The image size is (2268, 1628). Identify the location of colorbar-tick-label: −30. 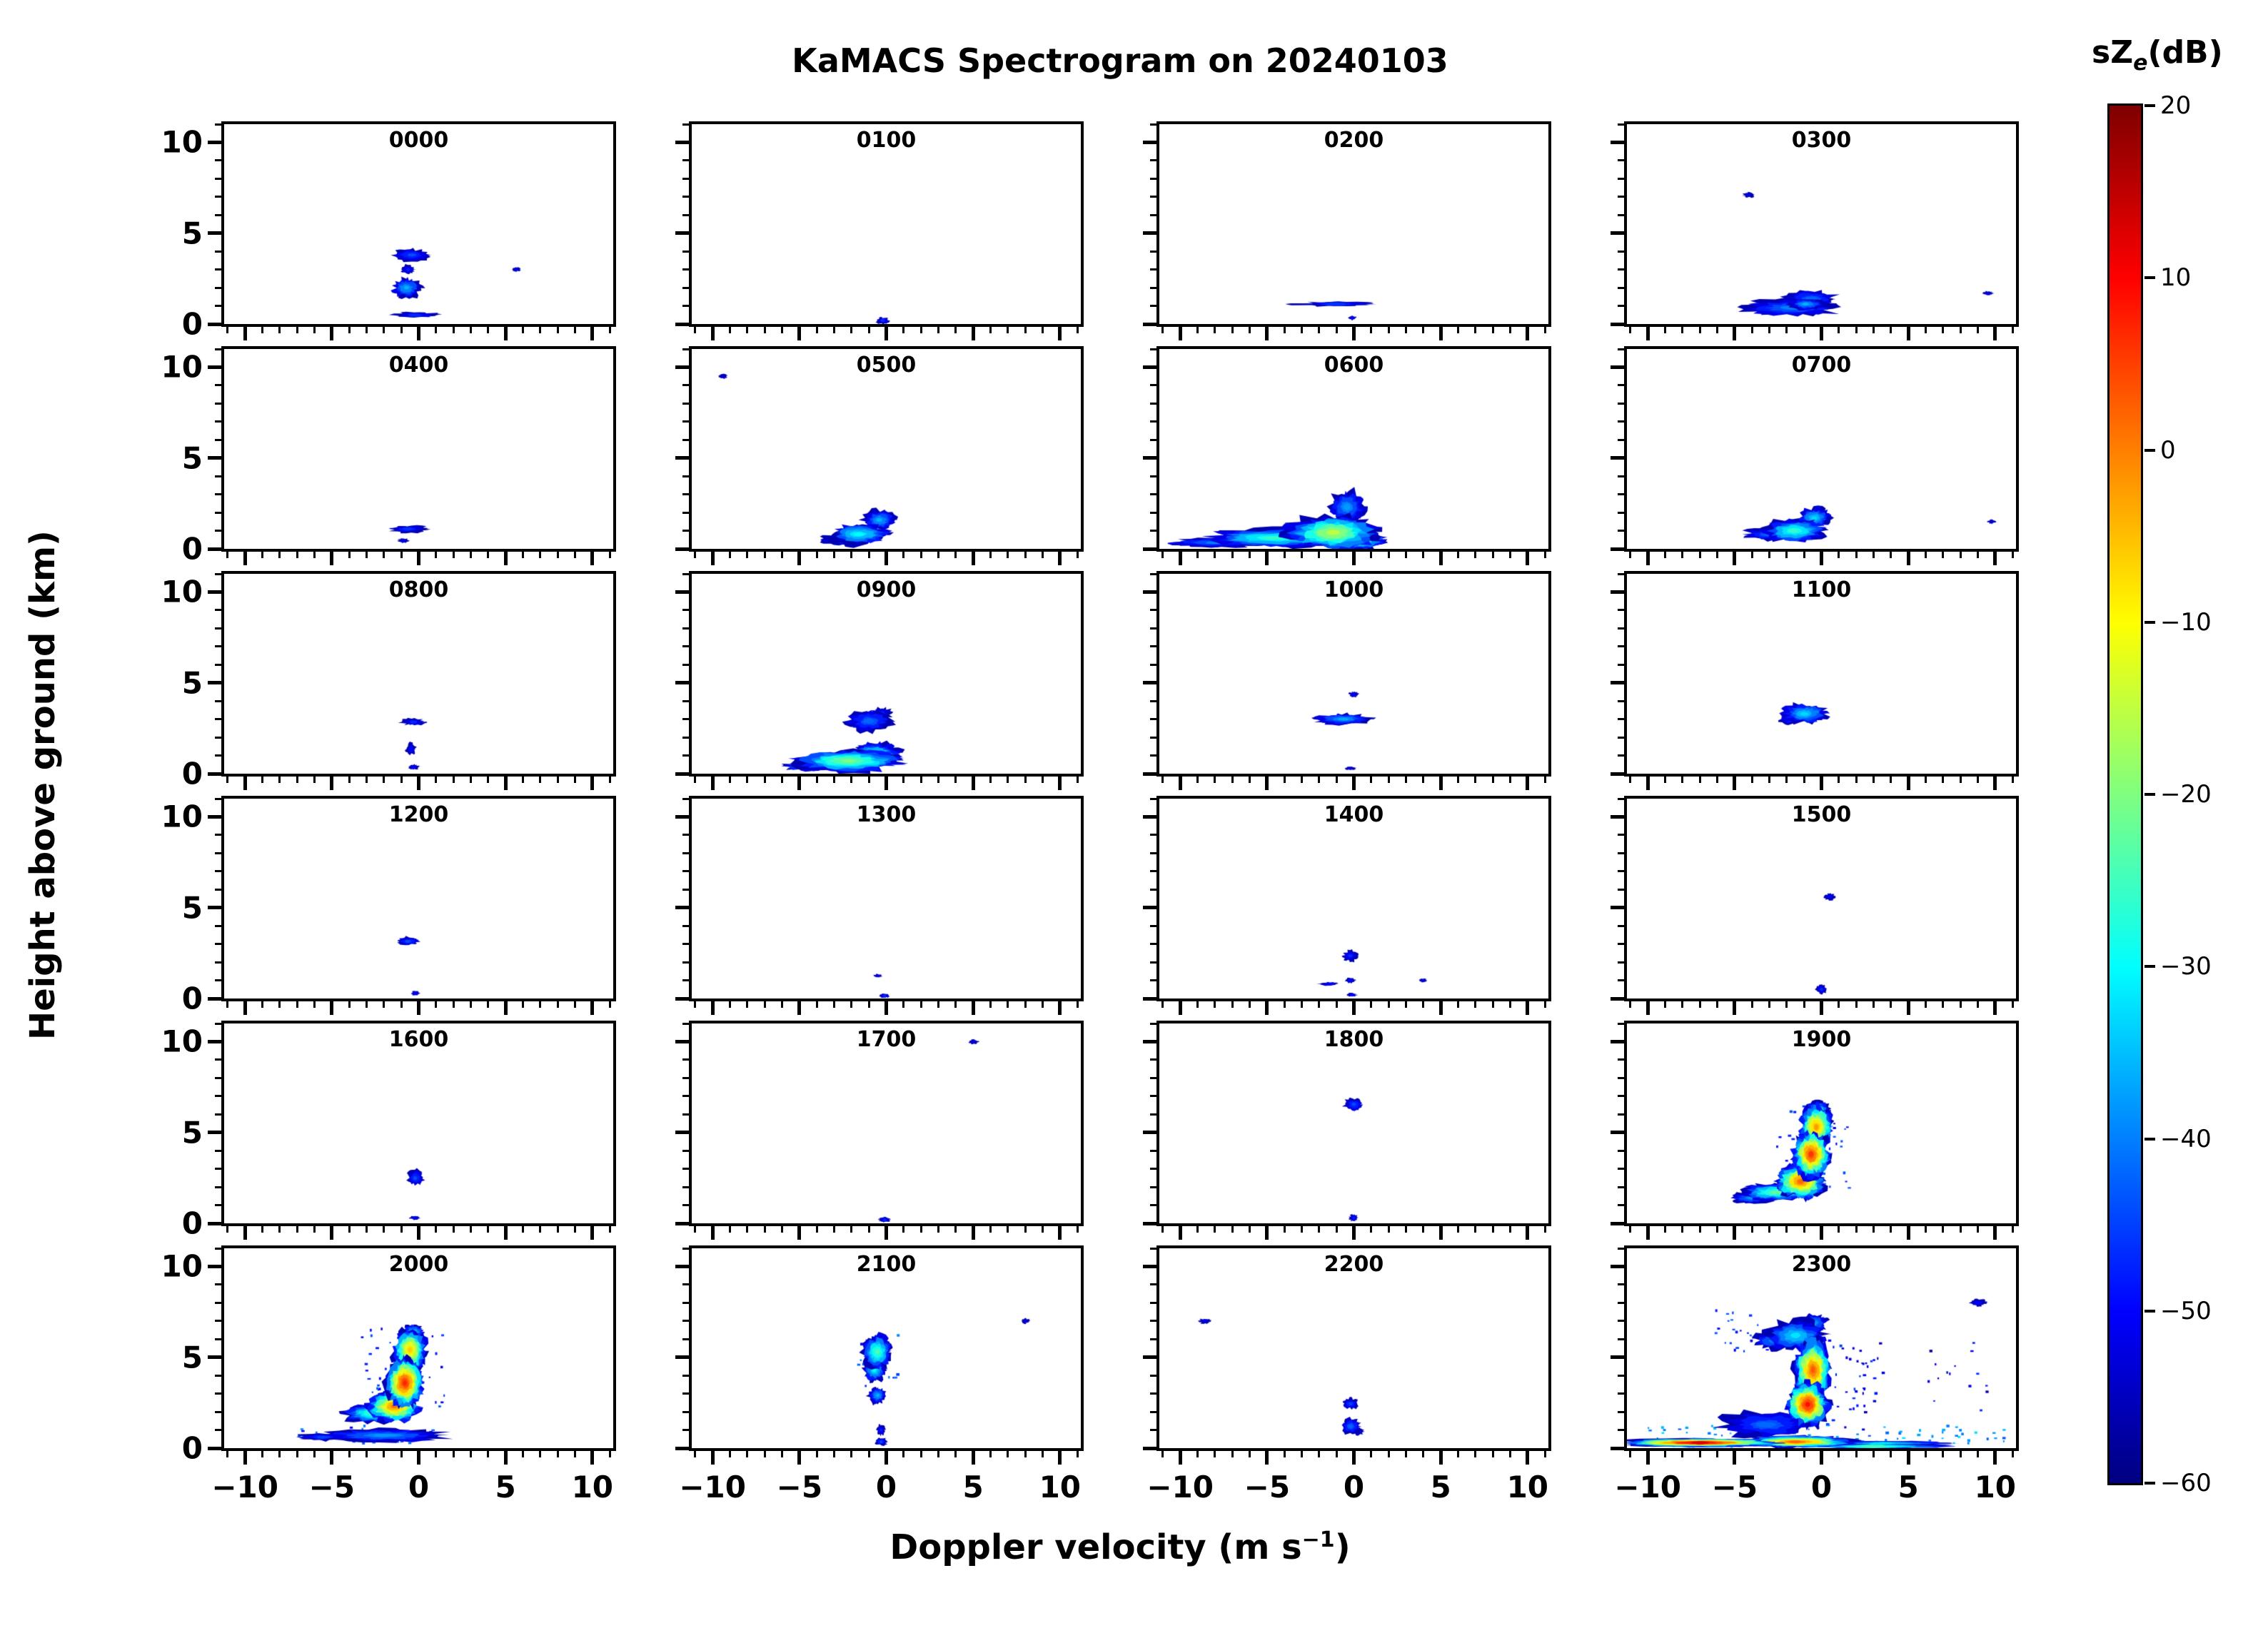
(2186, 966).